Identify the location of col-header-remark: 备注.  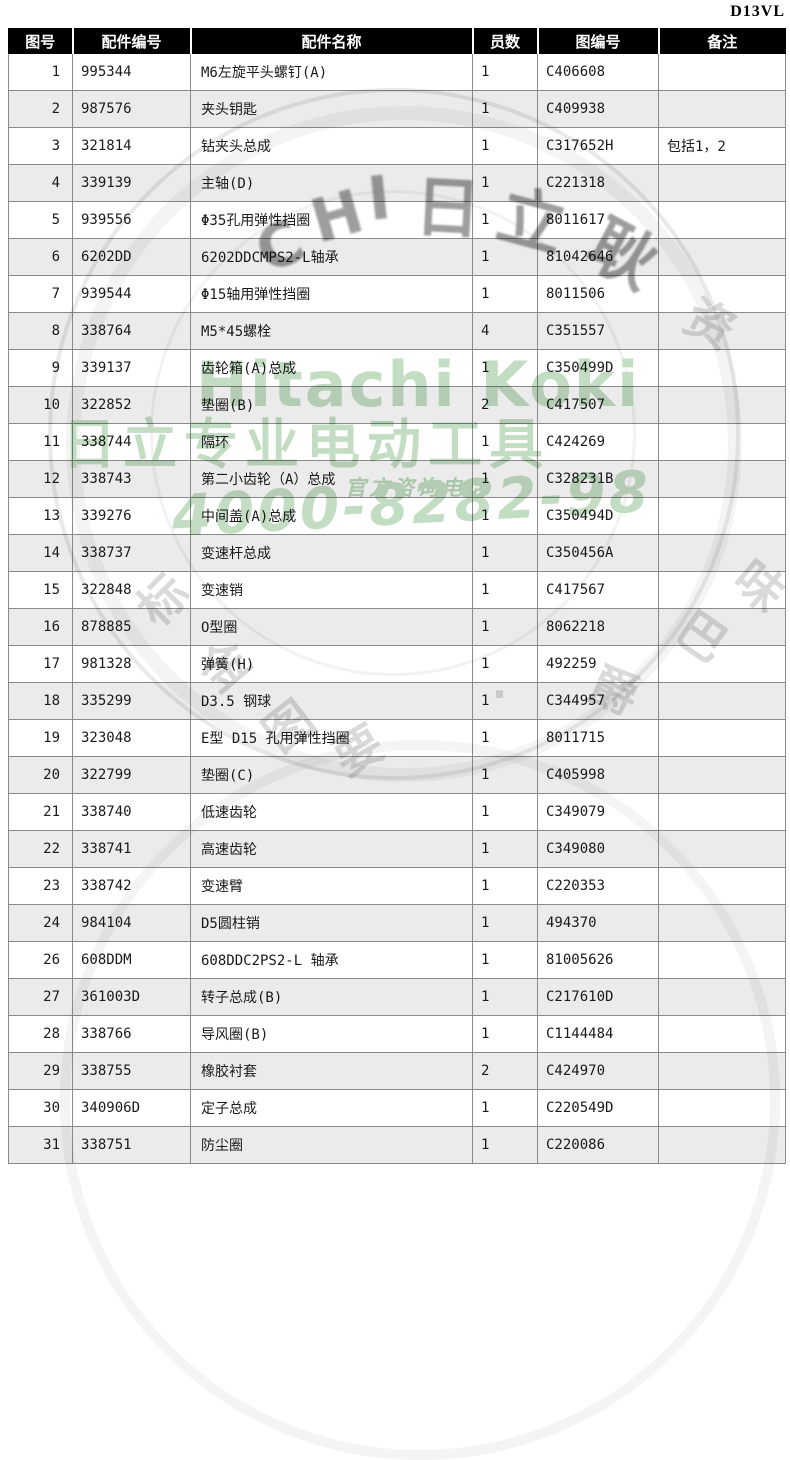
(721, 41).